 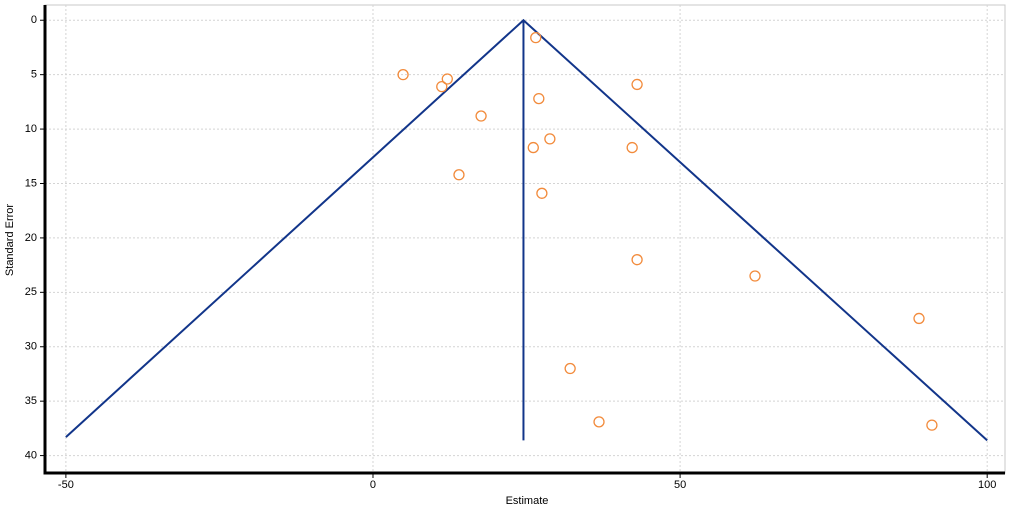 I want to click on y-tick-label: 40, so click(x=31, y=455).